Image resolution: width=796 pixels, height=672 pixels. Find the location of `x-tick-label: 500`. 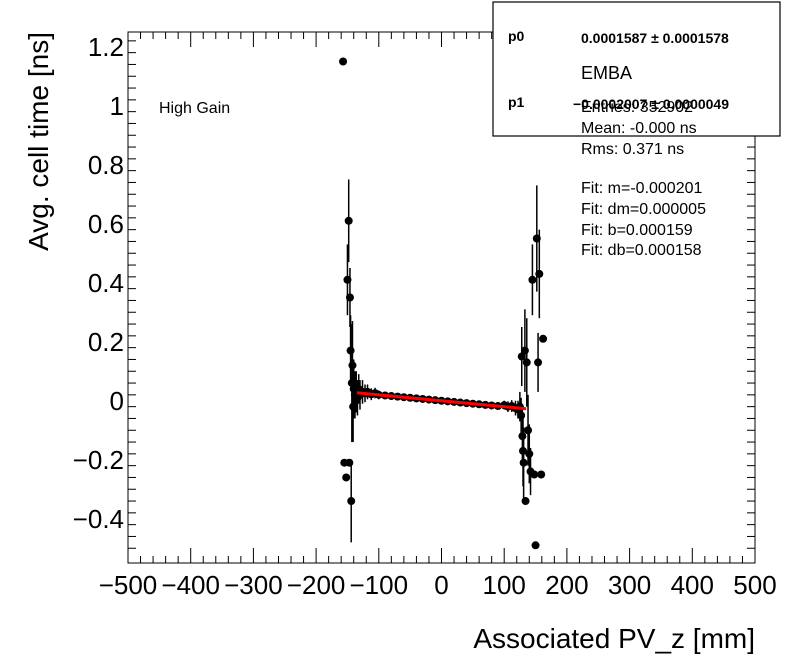

x-tick-label: 500 is located at coordinates (754, 585).